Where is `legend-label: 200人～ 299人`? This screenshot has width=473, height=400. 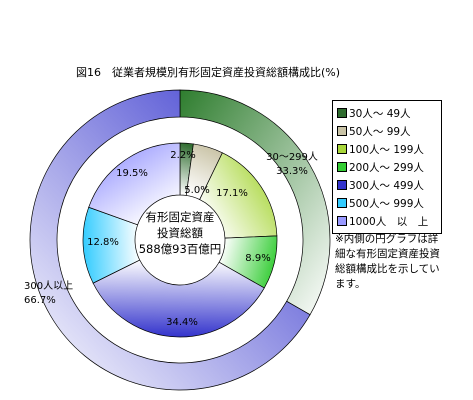 legend-label: 200人～ 299人 is located at coordinates (386, 167).